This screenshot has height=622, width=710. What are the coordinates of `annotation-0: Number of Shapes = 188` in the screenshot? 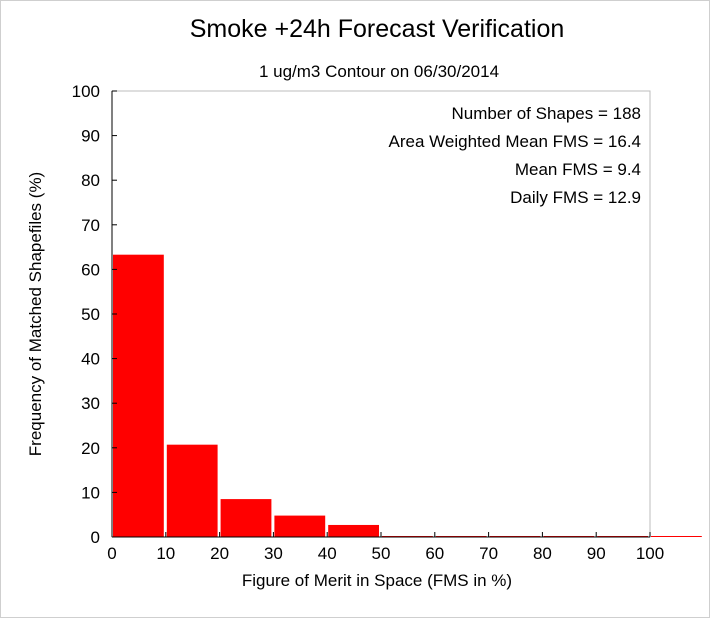 It's located at (546, 113).